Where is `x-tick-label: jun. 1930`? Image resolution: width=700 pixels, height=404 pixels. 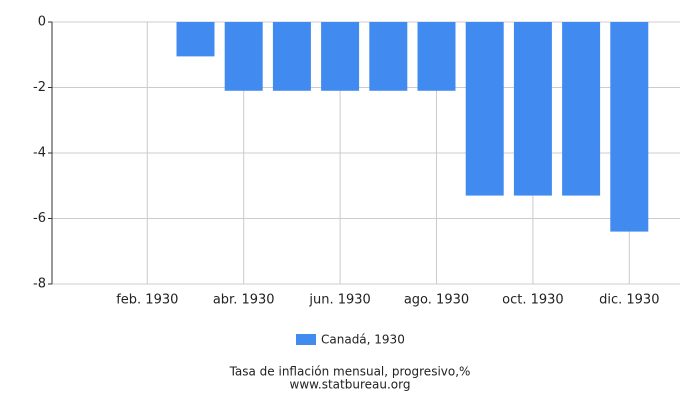 x-tick-label: jun. 1930 is located at coordinates (339, 300).